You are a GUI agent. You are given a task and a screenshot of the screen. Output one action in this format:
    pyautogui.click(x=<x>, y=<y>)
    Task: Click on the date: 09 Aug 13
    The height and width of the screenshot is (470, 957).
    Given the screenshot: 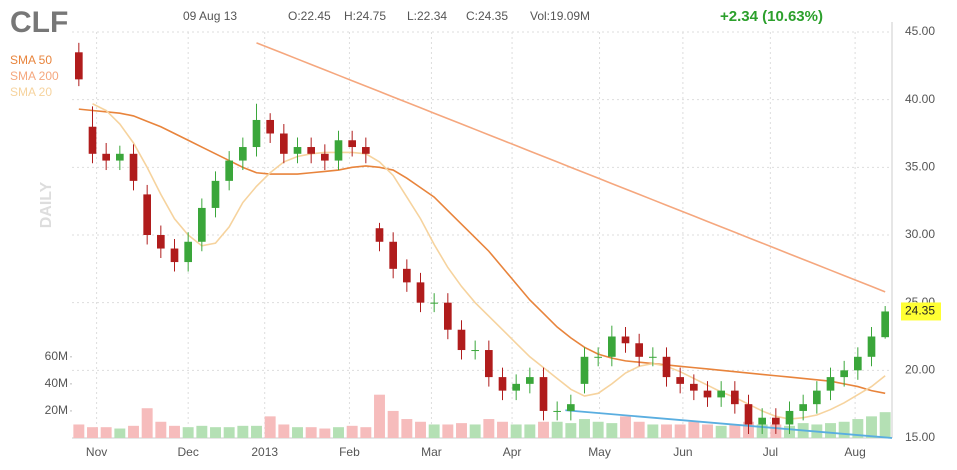 What is the action you would take?
    pyautogui.click(x=210, y=16)
    